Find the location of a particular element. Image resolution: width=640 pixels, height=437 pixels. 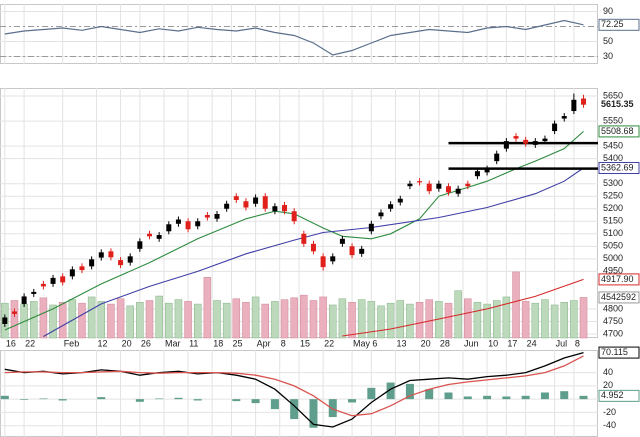

x-tick-label: 26 is located at coordinates (146, 343).